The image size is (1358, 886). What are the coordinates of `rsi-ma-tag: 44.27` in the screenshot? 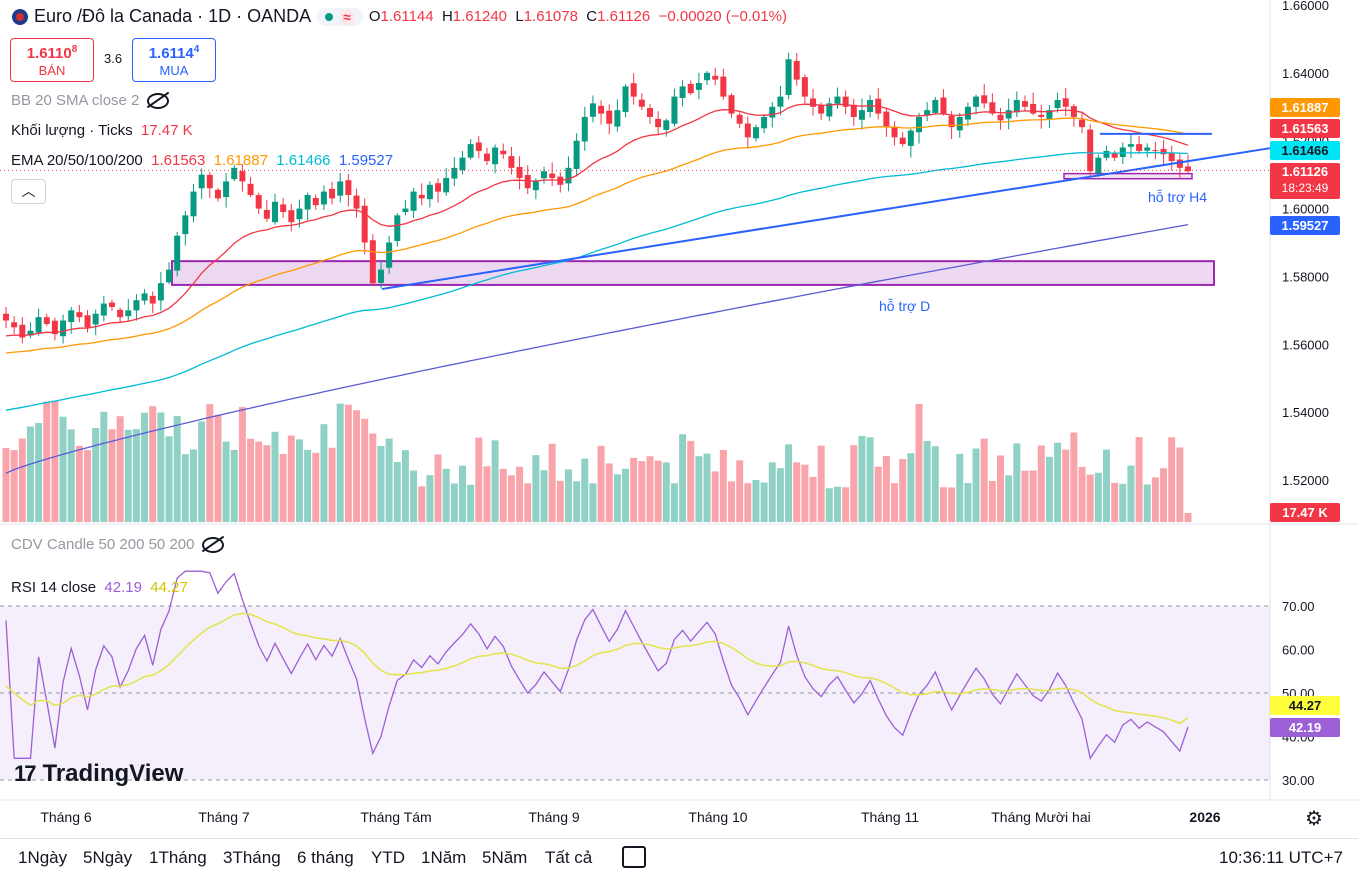 It's located at (1305, 705).